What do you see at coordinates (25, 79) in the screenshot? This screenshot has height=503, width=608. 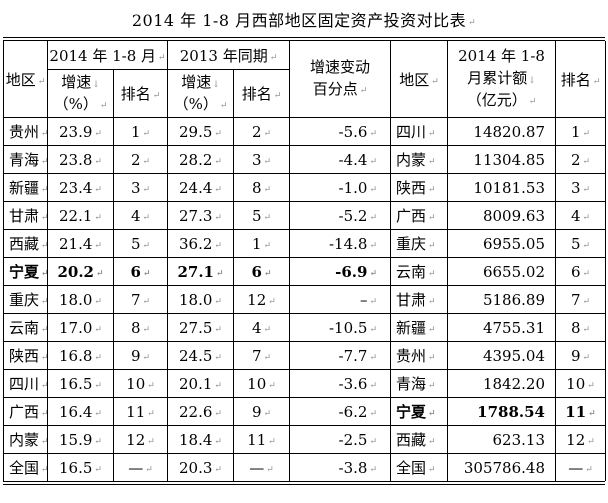 I see `header-region-left: 地区` at bounding box center [25, 79].